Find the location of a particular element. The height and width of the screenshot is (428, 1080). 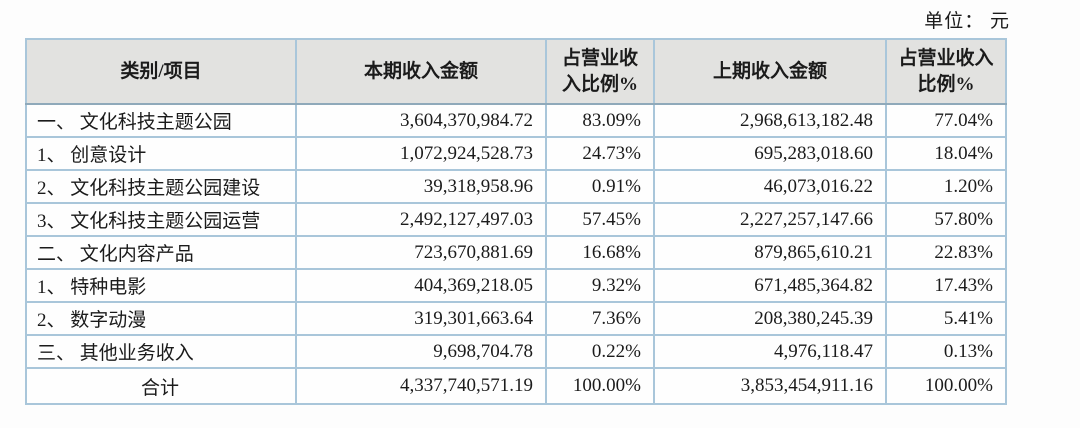

header-prior-amount: 上期收入金额 is located at coordinates (770, 71).